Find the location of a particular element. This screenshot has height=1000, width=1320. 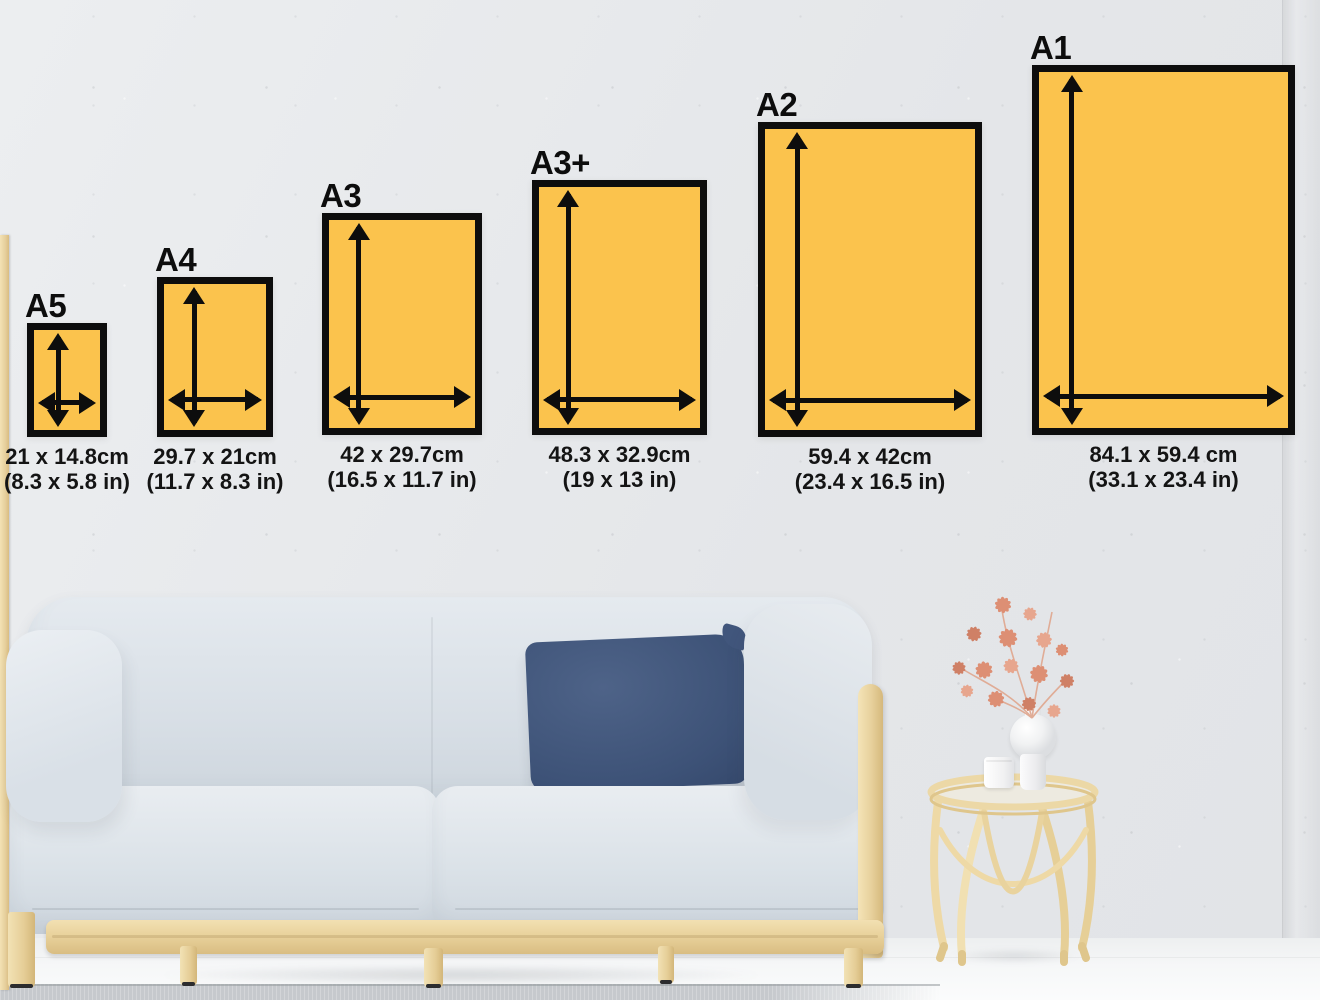

dimensions-cm: 59.4 x 42cm is located at coordinates (870, 456).